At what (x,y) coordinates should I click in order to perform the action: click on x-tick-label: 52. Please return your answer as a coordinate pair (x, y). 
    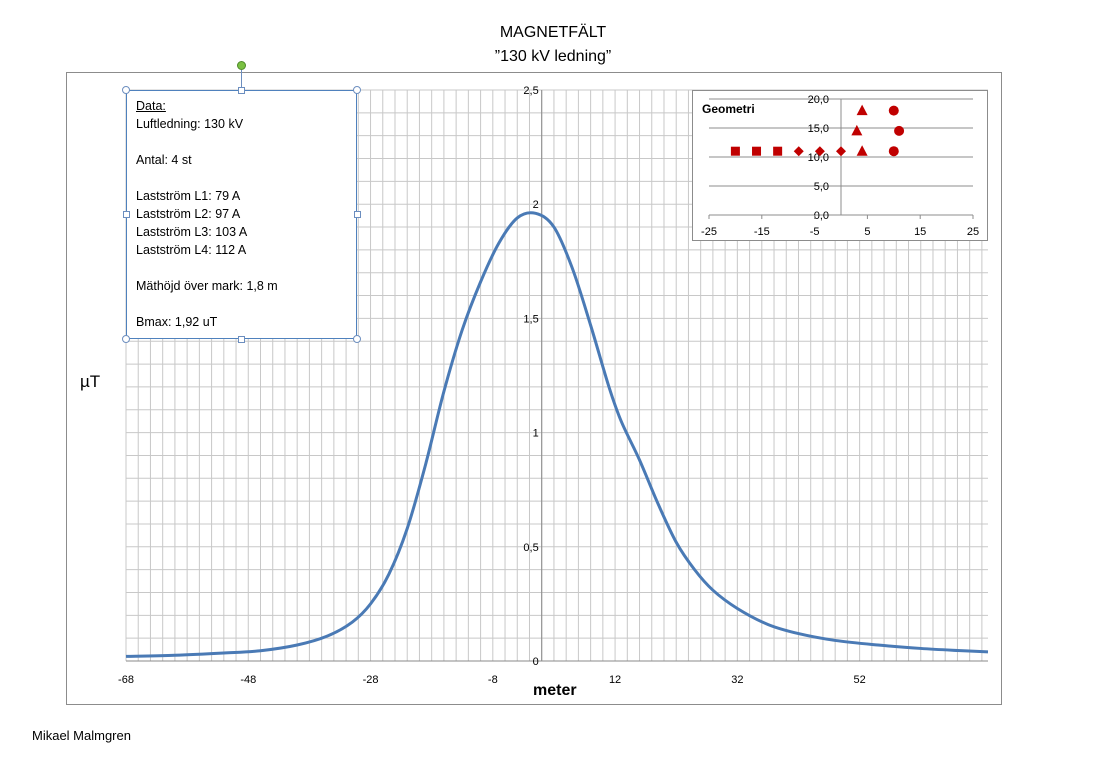
    Looking at the image, I should click on (859, 680).